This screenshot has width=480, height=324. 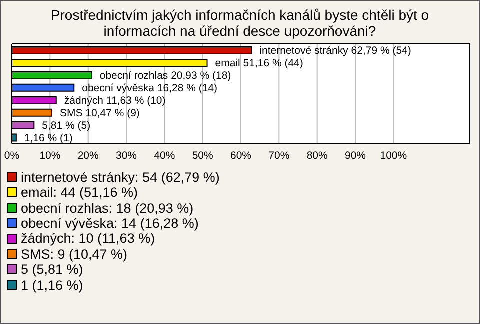 I want to click on data-label: email 51,16 % (44), so click(x=259, y=63).